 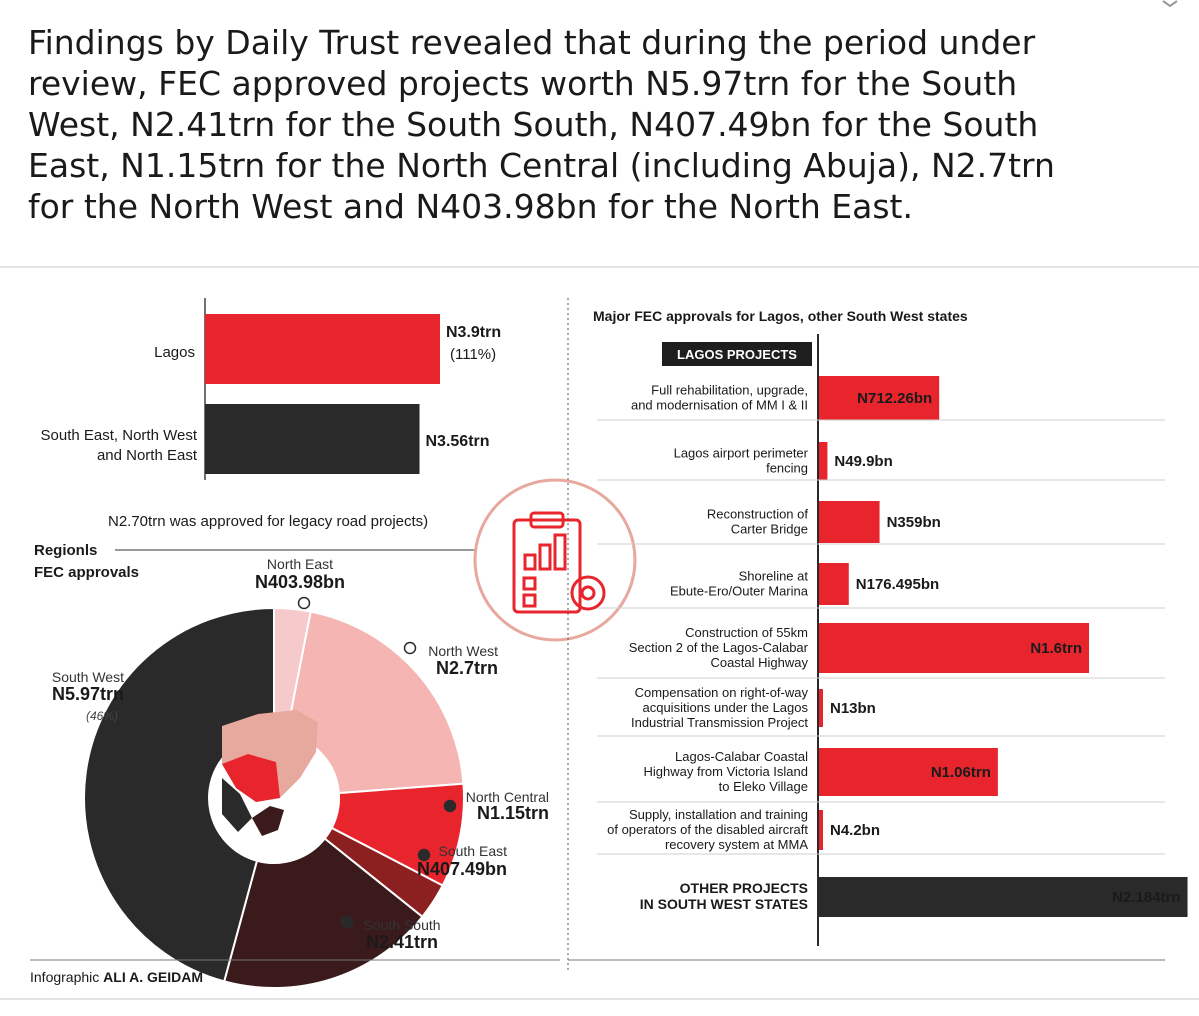 I want to click on bar-value-label: N49.9bn, so click(x=863, y=461).